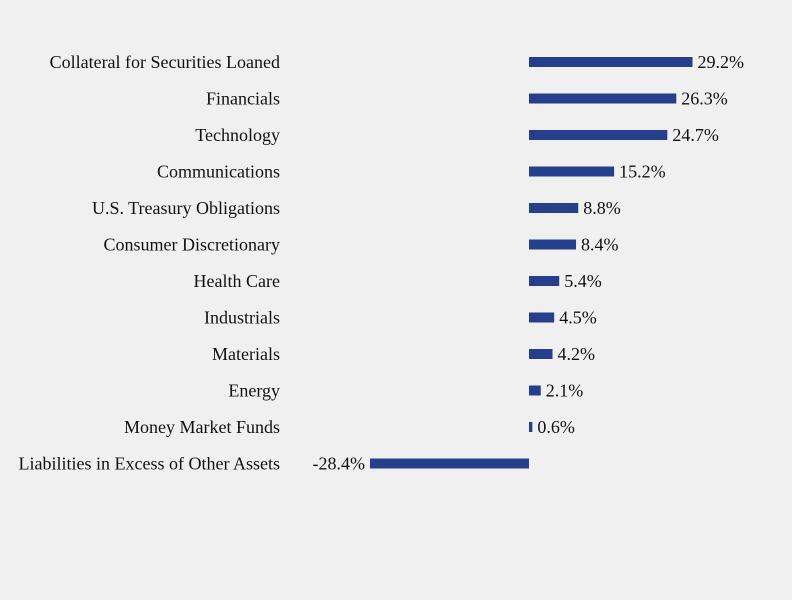 This screenshot has height=600, width=792. I want to click on value-label-materials: 4.2%, so click(577, 354).